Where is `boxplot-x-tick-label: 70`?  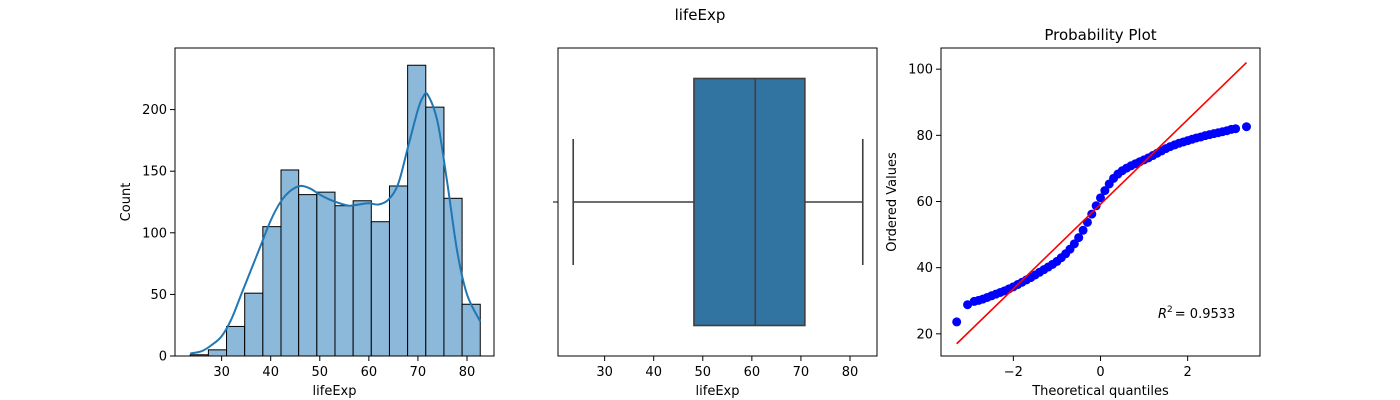
boxplot-x-tick-label: 70 is located at coordinates (801, 372).